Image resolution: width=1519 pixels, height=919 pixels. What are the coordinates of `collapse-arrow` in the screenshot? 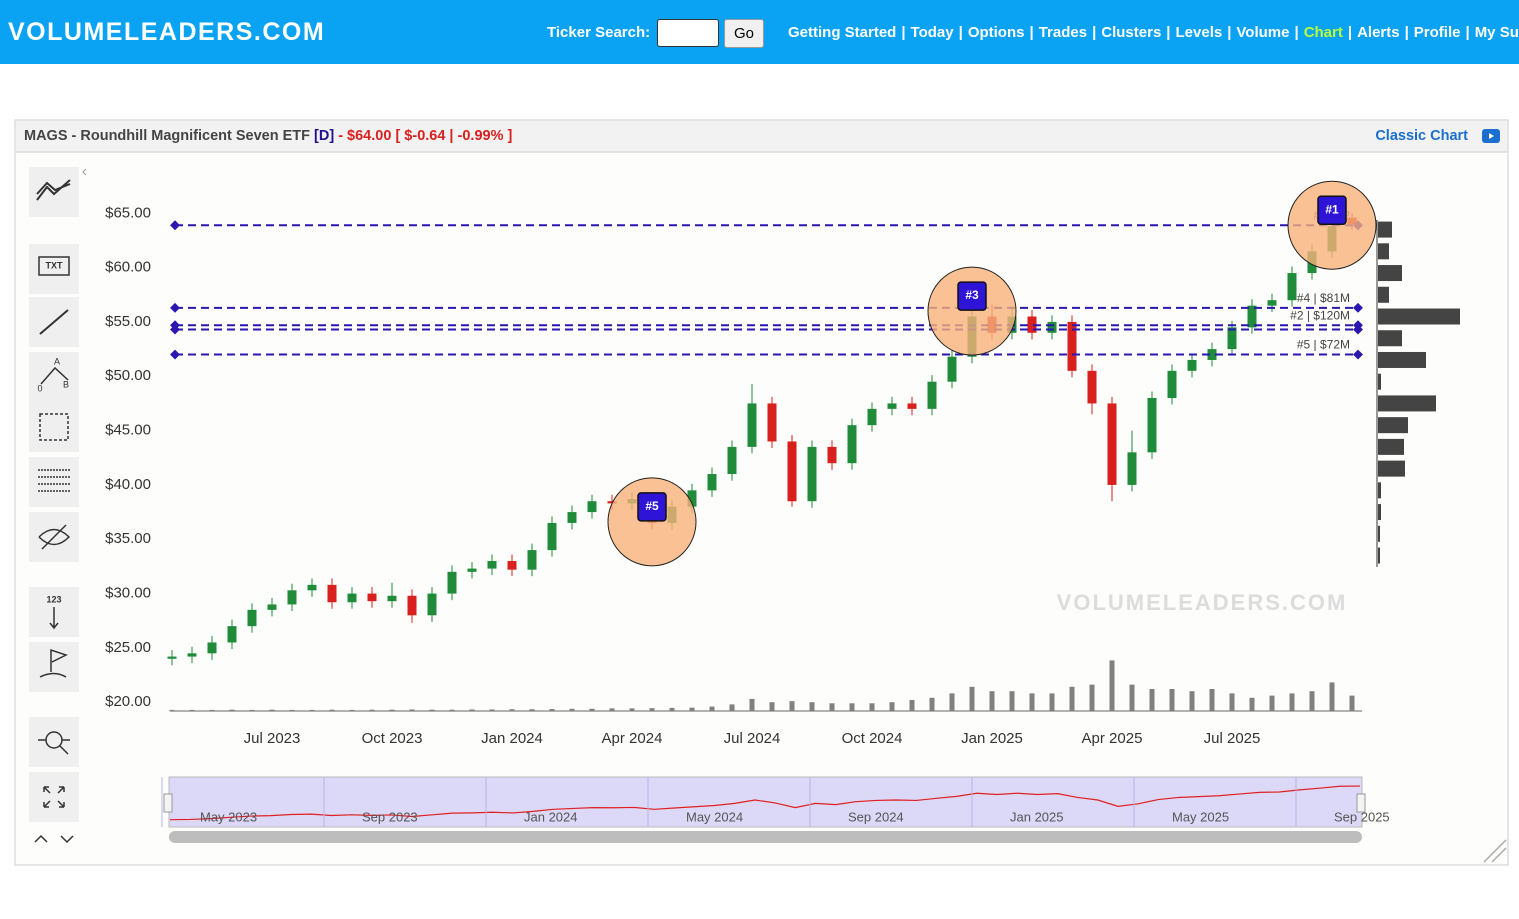 It's located at (84, 172).